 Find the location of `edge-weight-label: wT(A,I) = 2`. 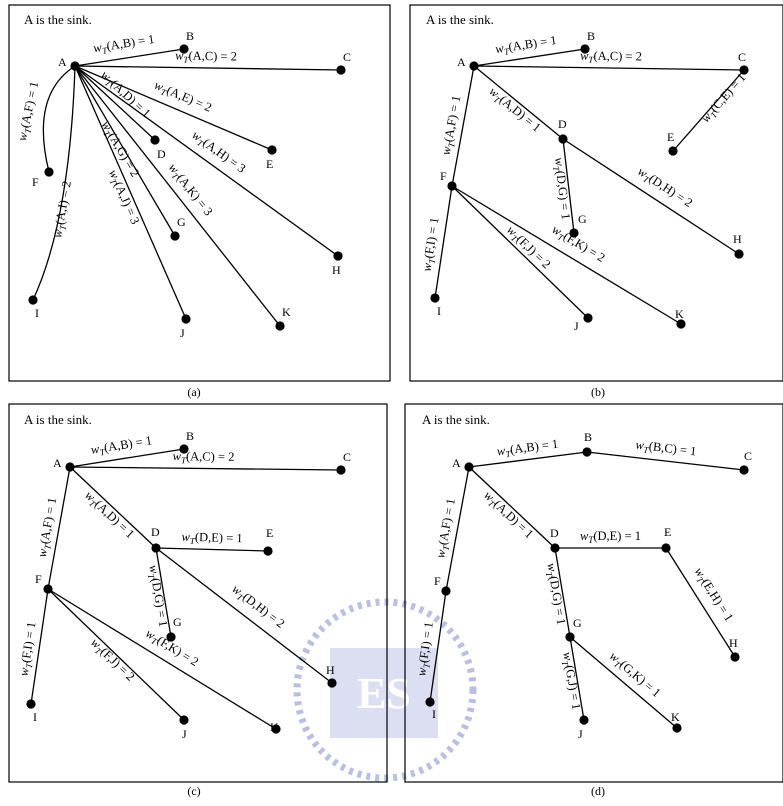

edge-weight-label: wT(A,I) = 2 is located at coordinates (63, 209).